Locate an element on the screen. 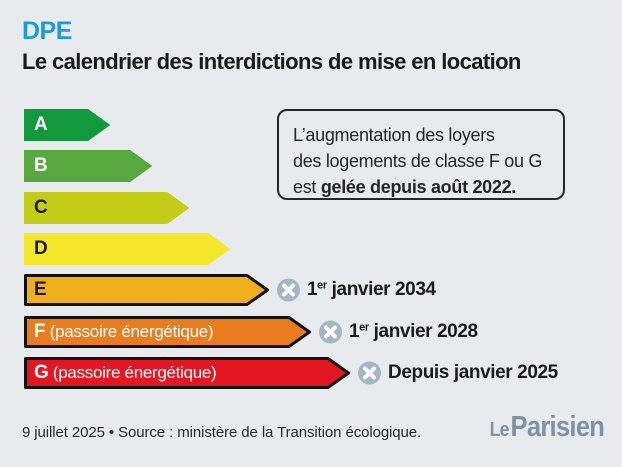 The width and height of the screenshot is (622, 467). bar-label: G (passoire énergétique) is located at coordinates (125, 373).